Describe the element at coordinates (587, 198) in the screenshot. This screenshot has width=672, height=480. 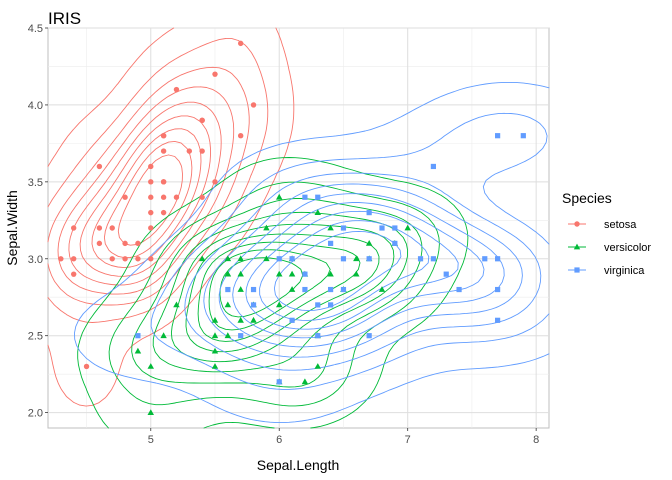
I see `legend-title: Species` at that location.